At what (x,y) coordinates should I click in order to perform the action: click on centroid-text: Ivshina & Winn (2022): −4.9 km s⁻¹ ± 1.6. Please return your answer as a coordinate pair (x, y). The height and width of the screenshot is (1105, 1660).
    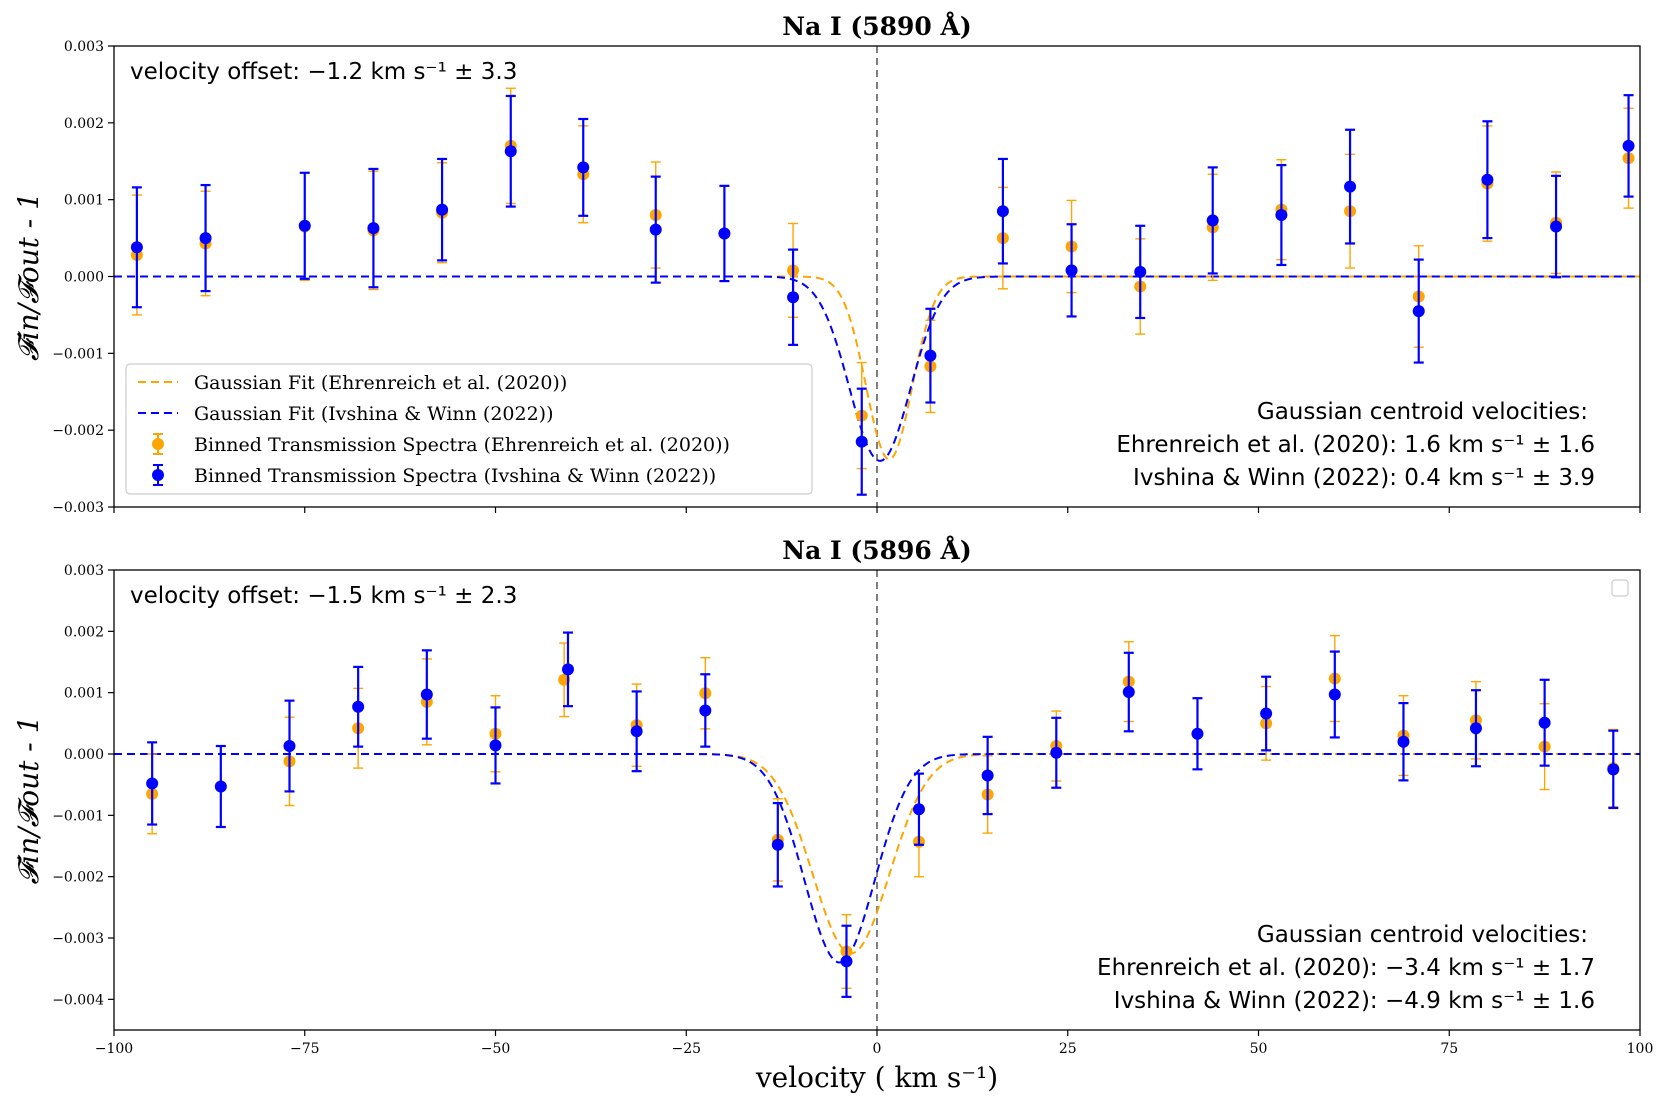
    Looking at the image, I should click on (1354, 1001).